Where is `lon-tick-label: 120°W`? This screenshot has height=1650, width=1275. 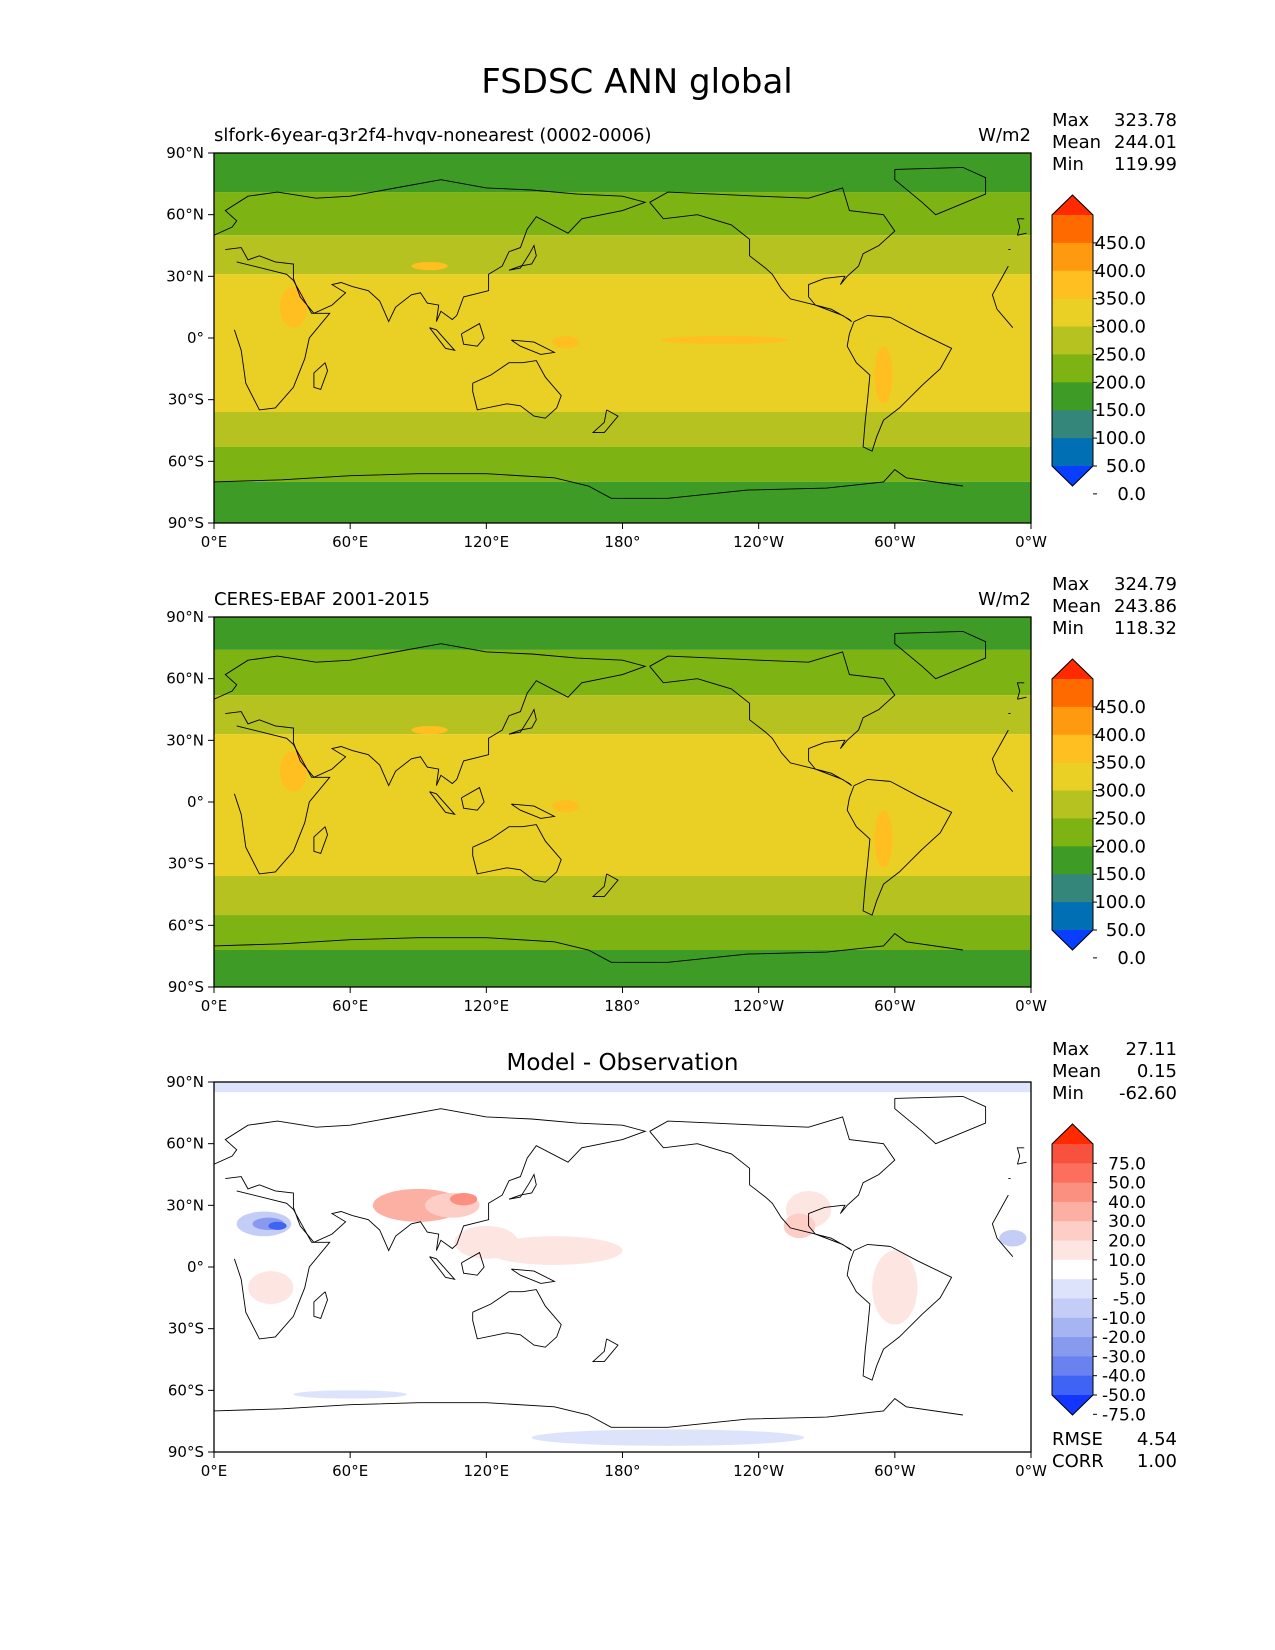
lon-tick-label: 120°W is located at coordinates (758, 1471).